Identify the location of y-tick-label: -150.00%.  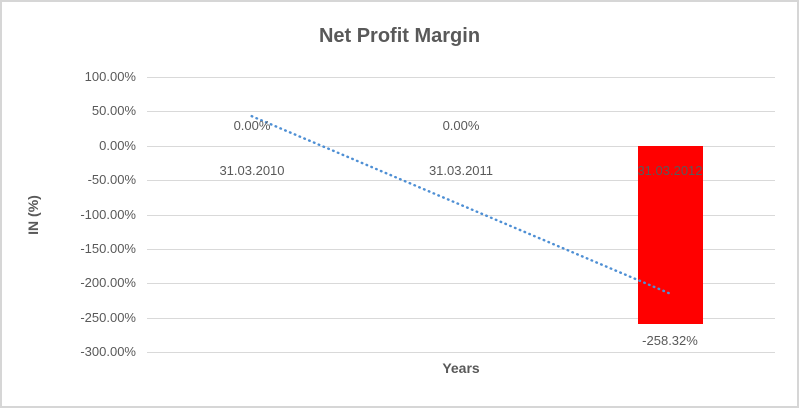
(108, 248).